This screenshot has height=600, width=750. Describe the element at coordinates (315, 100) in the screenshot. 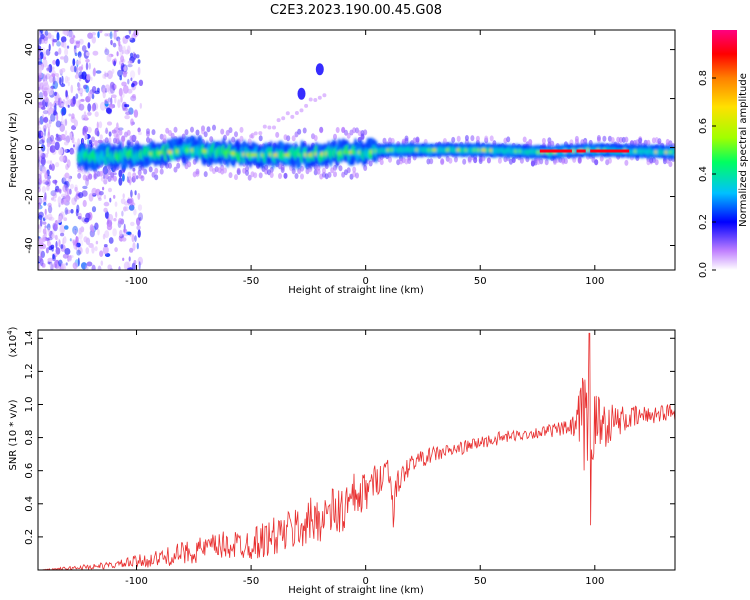

I see `spectrogram-tail-cell` at that location.